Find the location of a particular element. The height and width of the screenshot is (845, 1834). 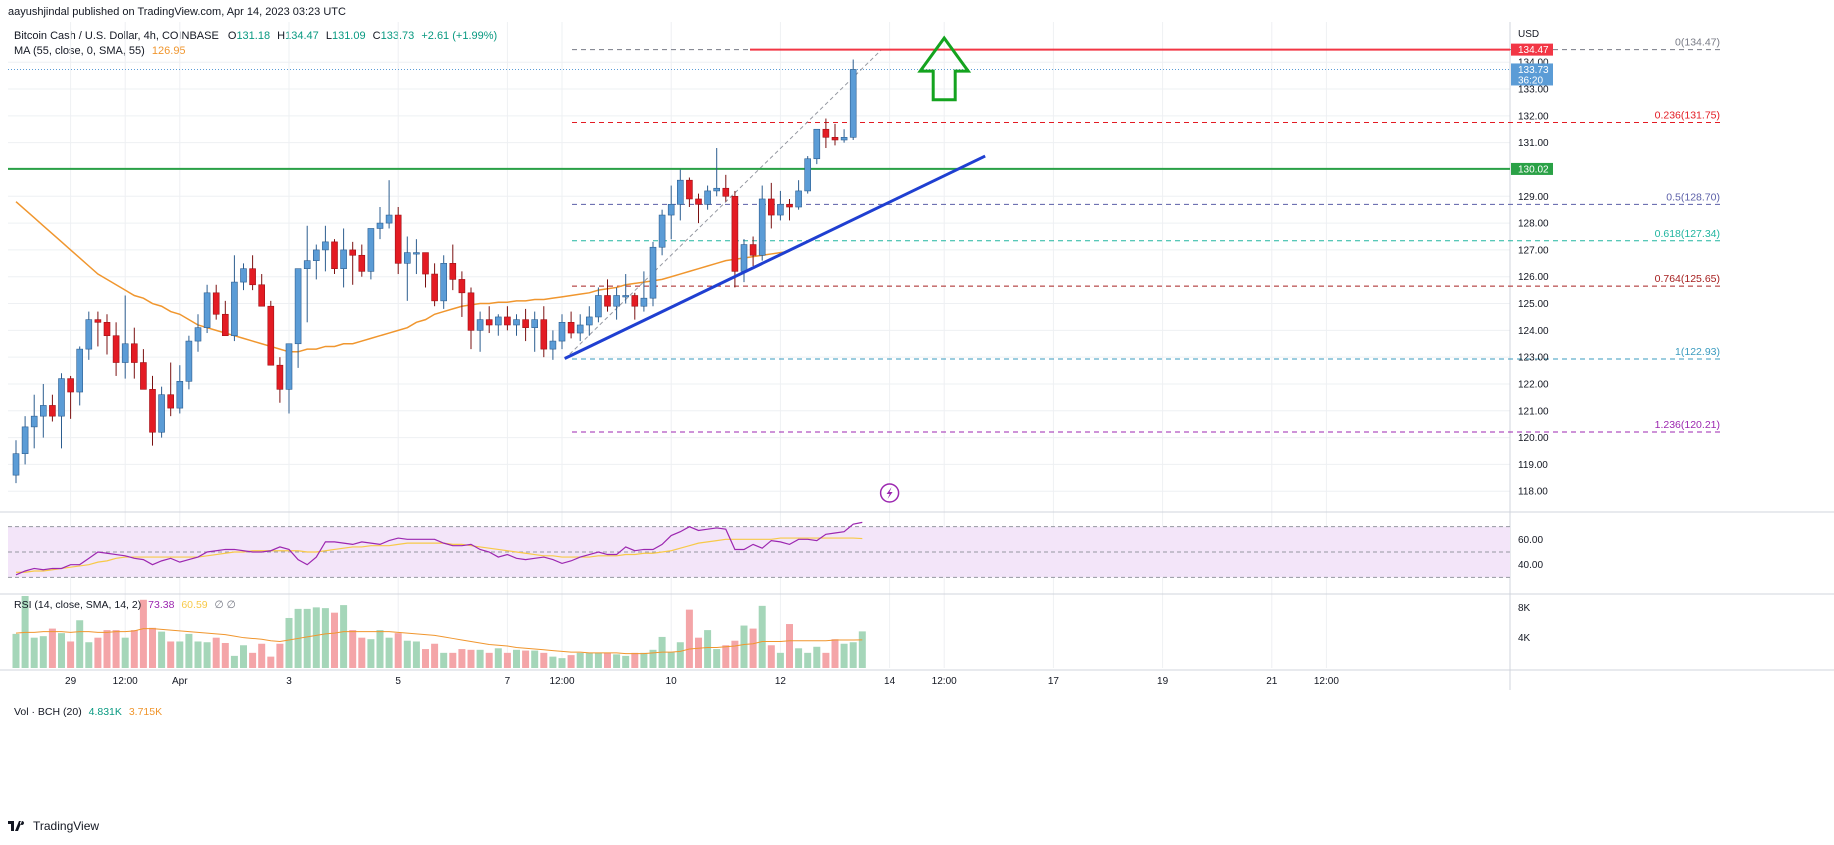

price-tick-label: 121.00 is located at coordinates (1533, 411).